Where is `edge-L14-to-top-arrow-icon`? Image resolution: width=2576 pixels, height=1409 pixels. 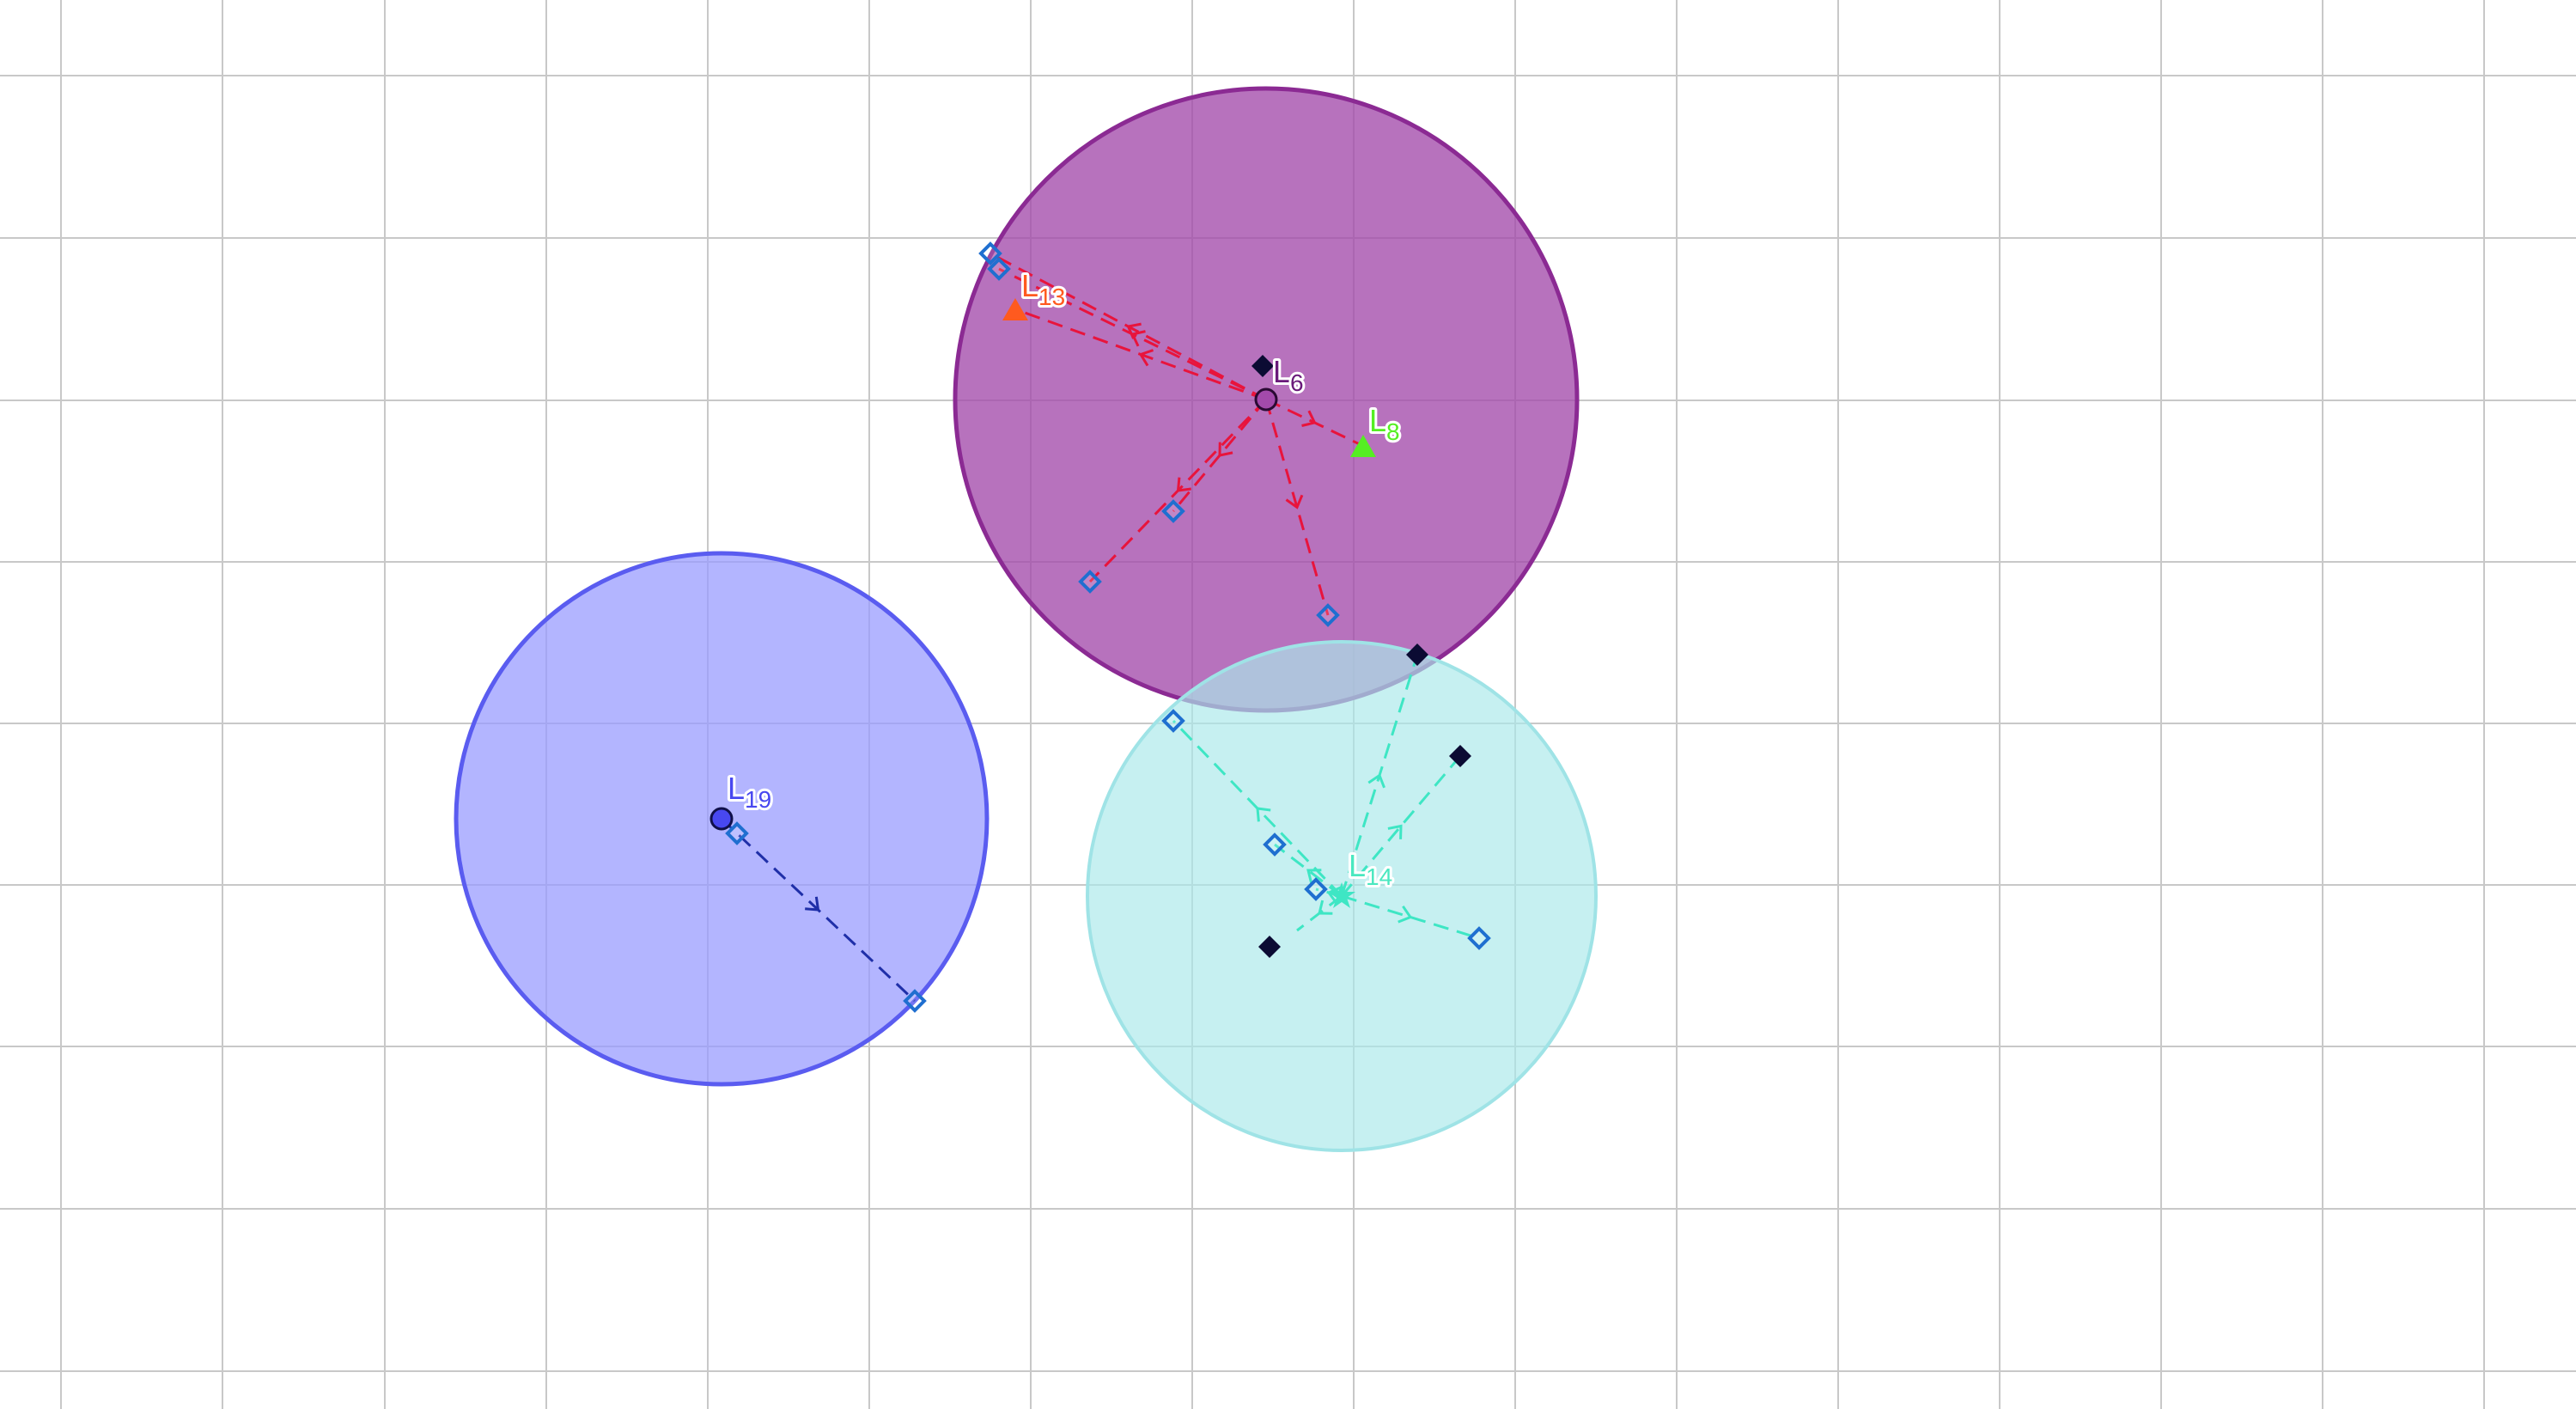 edge-L14-to-top-arrow-icon is located at coordinates (1376, 781).